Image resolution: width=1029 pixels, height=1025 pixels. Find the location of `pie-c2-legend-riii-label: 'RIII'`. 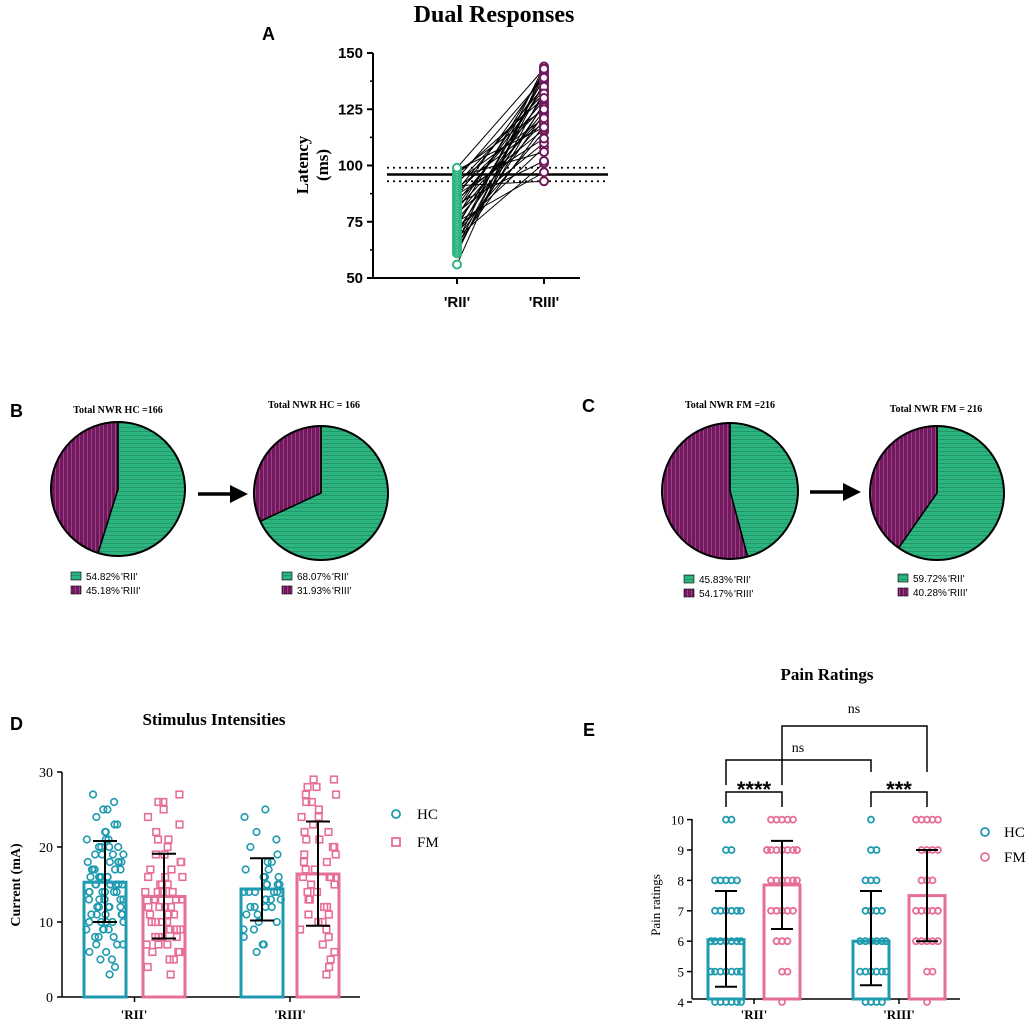

pie-c2-legend-riii-label: 'RIII' is located at coordinates (957, 593).